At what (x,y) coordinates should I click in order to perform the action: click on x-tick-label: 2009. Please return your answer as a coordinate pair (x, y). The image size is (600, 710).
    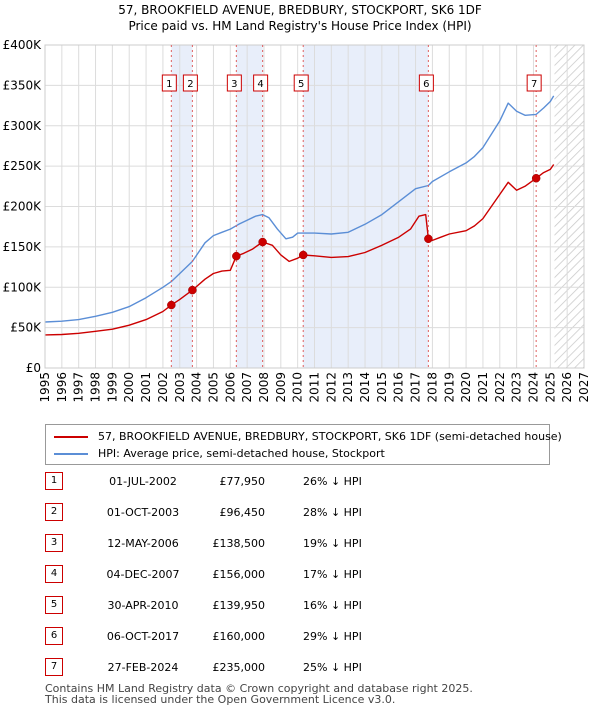
    Looking at the image, I should click on (281, 387).